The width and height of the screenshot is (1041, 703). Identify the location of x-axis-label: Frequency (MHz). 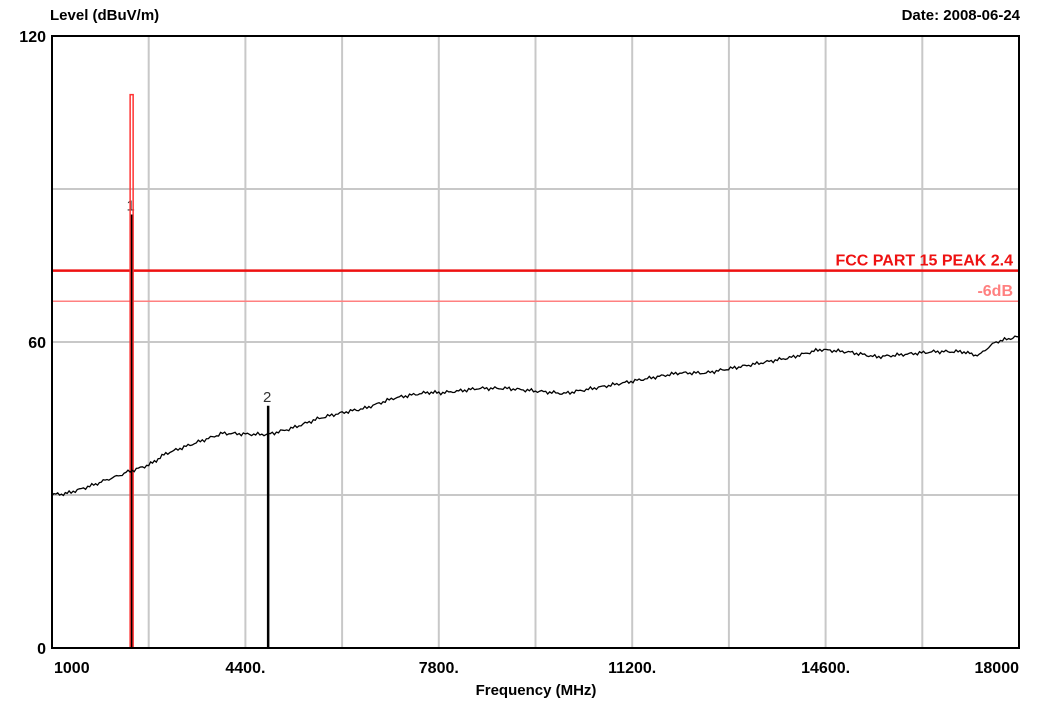
(536, 690).